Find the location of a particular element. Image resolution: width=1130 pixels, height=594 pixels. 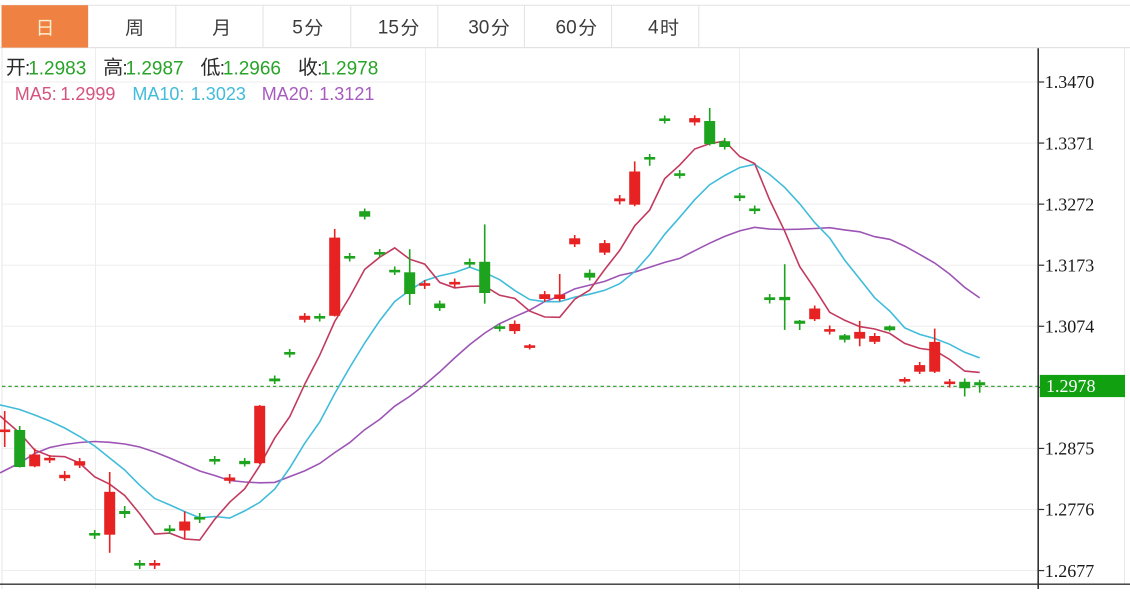

svg-text: 1.2875 is located at coordinates (1070, 449).